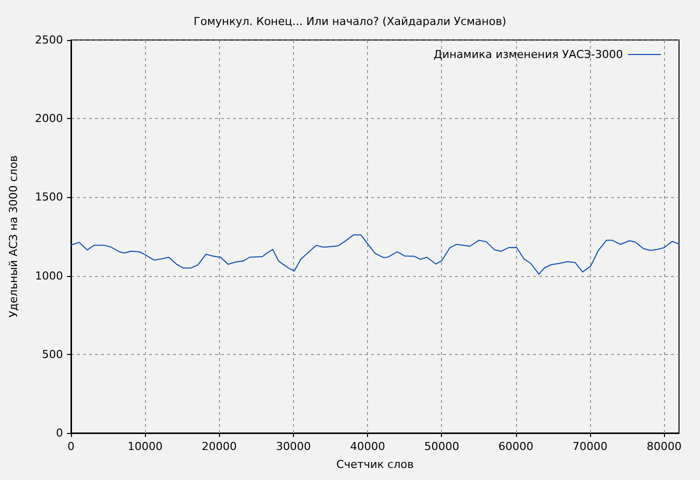  What do you see at coordinates (590, 446) in the screenshot?
I see `x-tick-label: 70000` at bounding box center [590, 446].